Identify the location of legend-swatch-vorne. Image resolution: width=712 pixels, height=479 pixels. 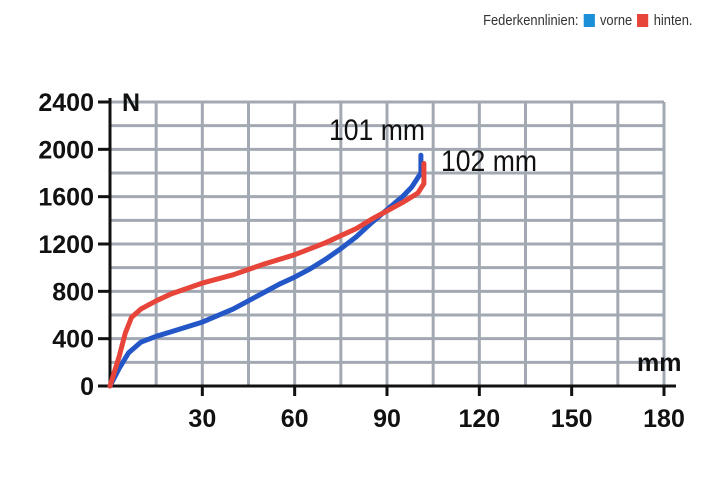
(589, 20).